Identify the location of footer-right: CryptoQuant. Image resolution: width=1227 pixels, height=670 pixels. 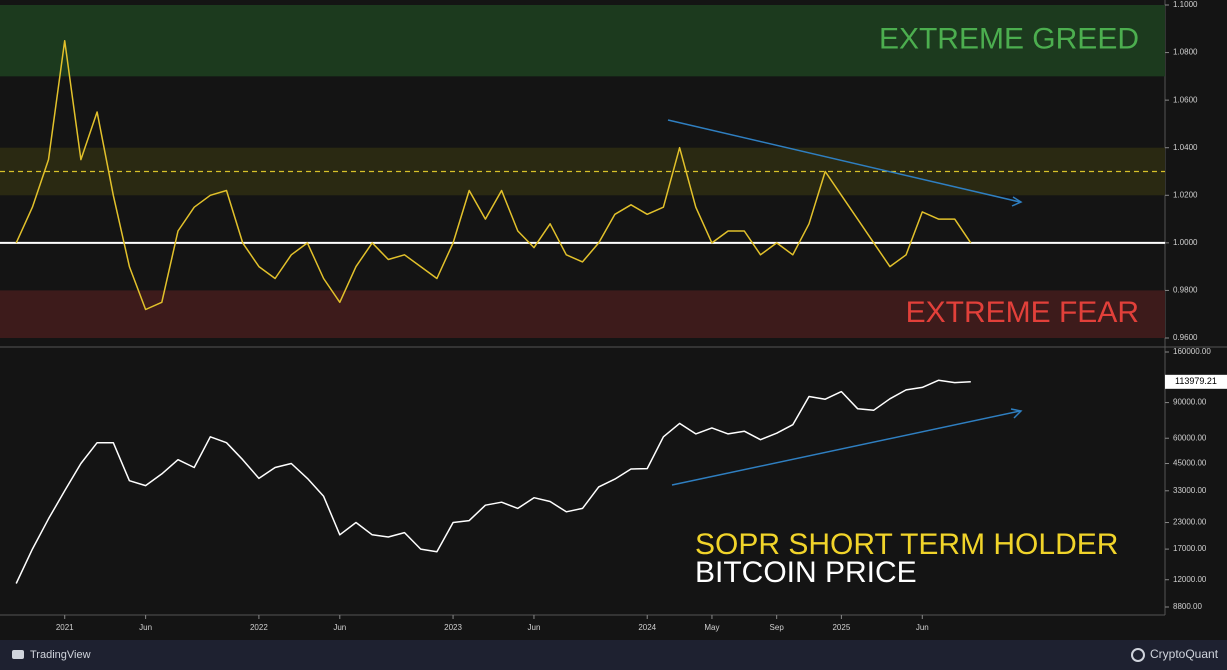
(1184, 654).